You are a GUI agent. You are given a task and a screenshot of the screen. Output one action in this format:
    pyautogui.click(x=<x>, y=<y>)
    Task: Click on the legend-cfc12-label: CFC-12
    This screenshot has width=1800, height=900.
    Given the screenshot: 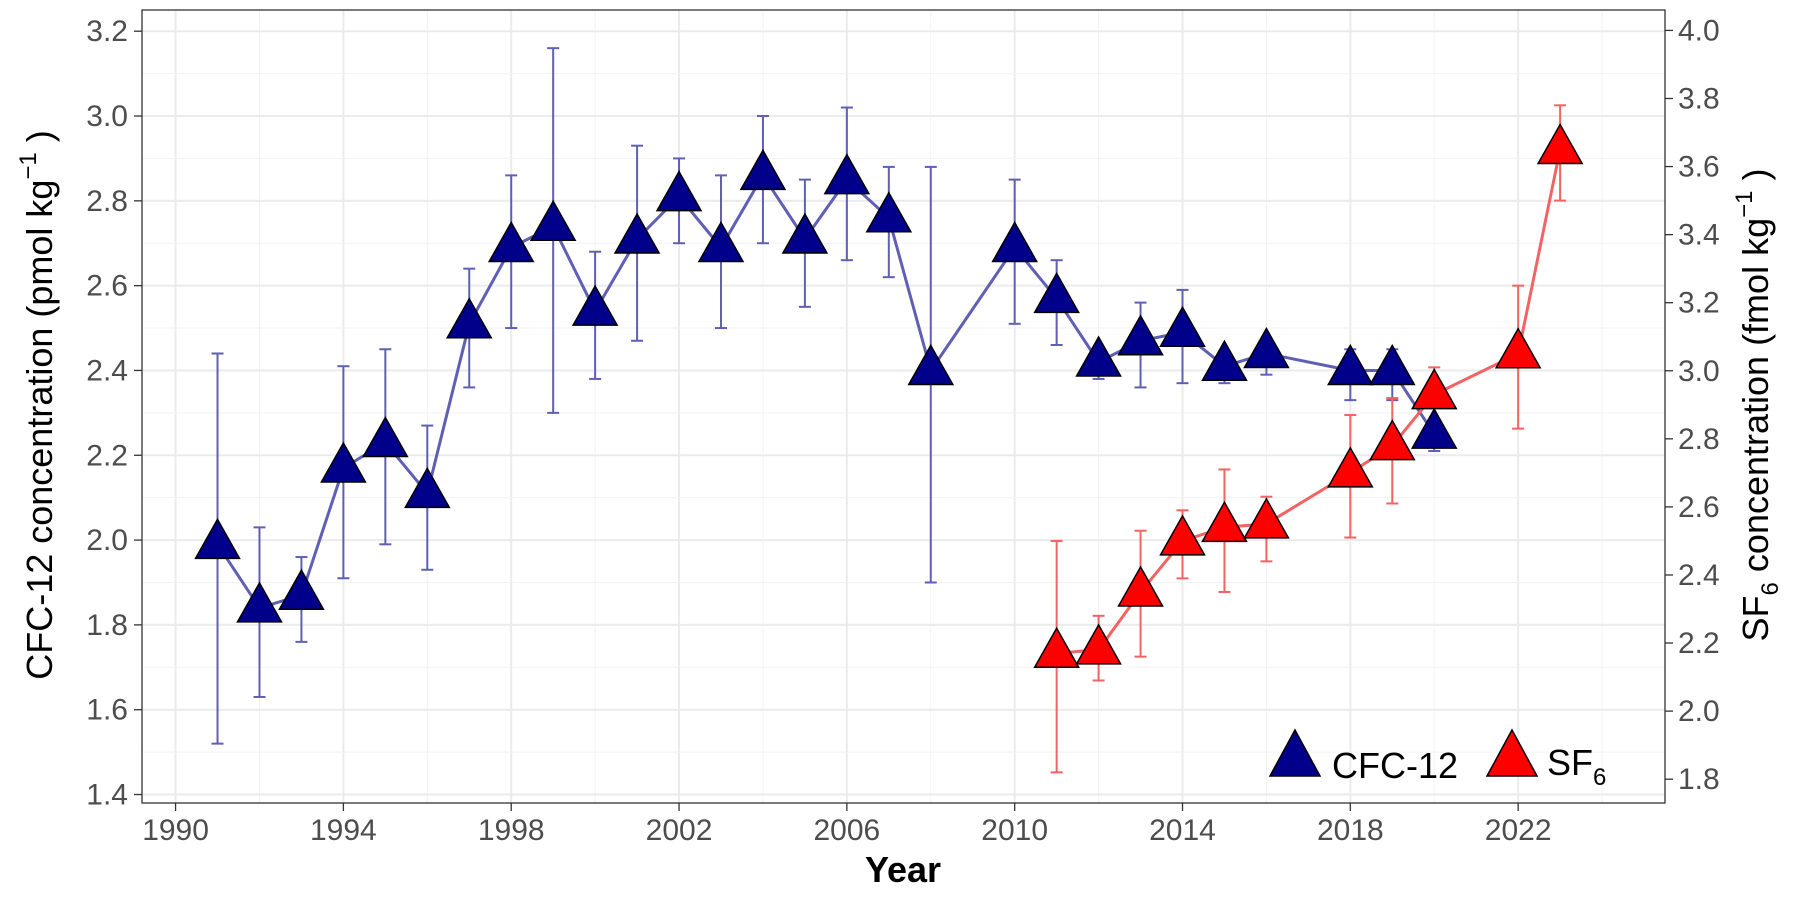 What is the action you would take?
    pyautogui.click(x=1395, y=765)
    